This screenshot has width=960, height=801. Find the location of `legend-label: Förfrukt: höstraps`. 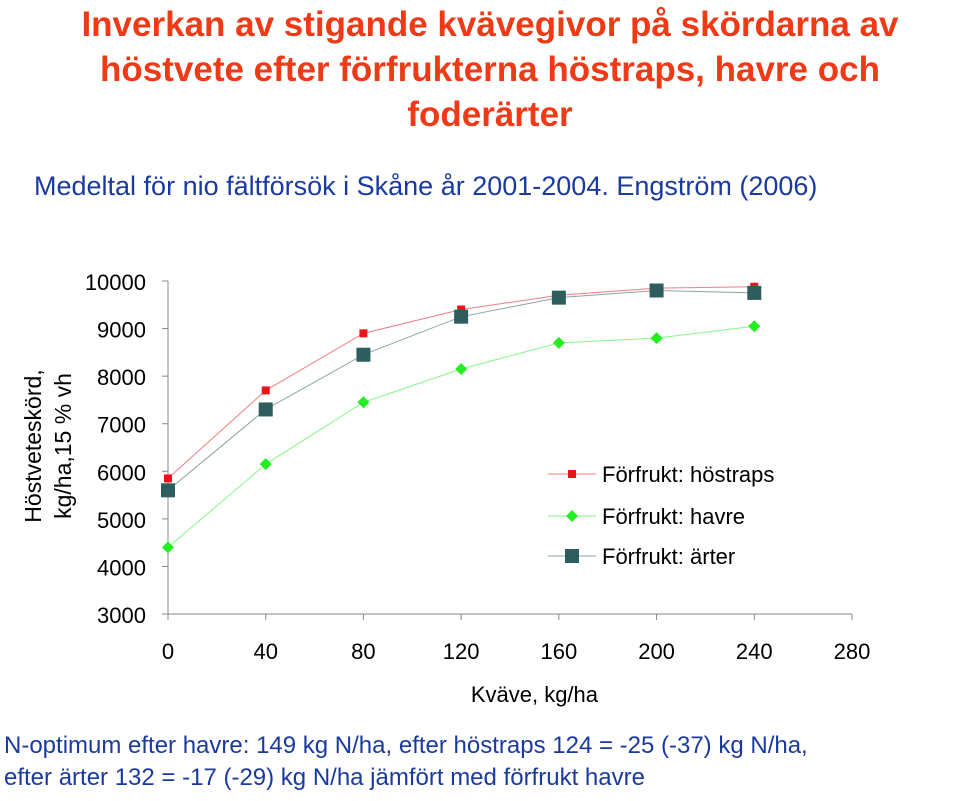

legend-label: Förfrukt: höstraps is located at coordinates (688, 474).